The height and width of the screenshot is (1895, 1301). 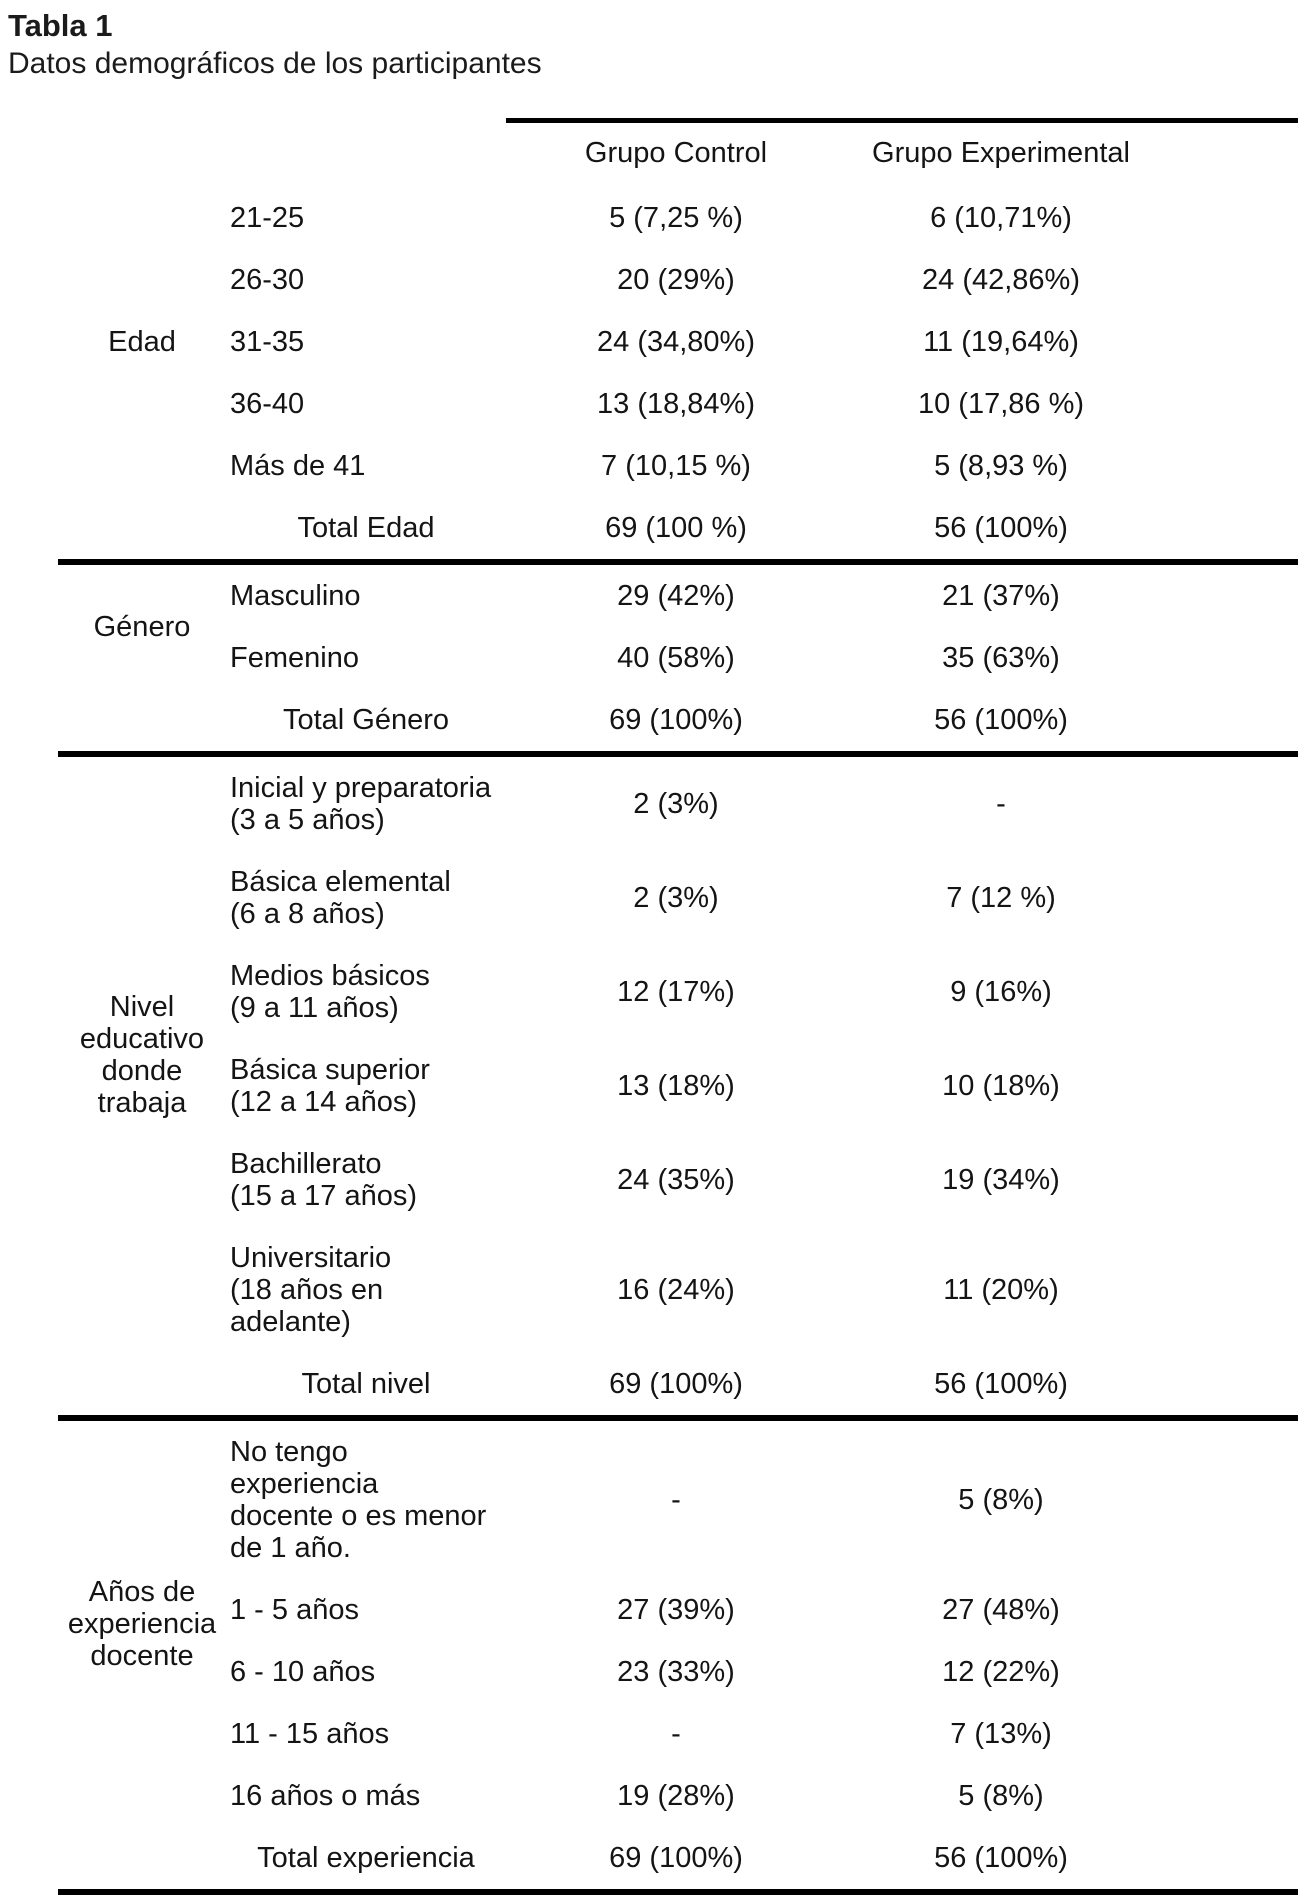 I want to click on table-row: 31-35 24 (34,80%) 11 (19,64%), so click(x=678, y=342).